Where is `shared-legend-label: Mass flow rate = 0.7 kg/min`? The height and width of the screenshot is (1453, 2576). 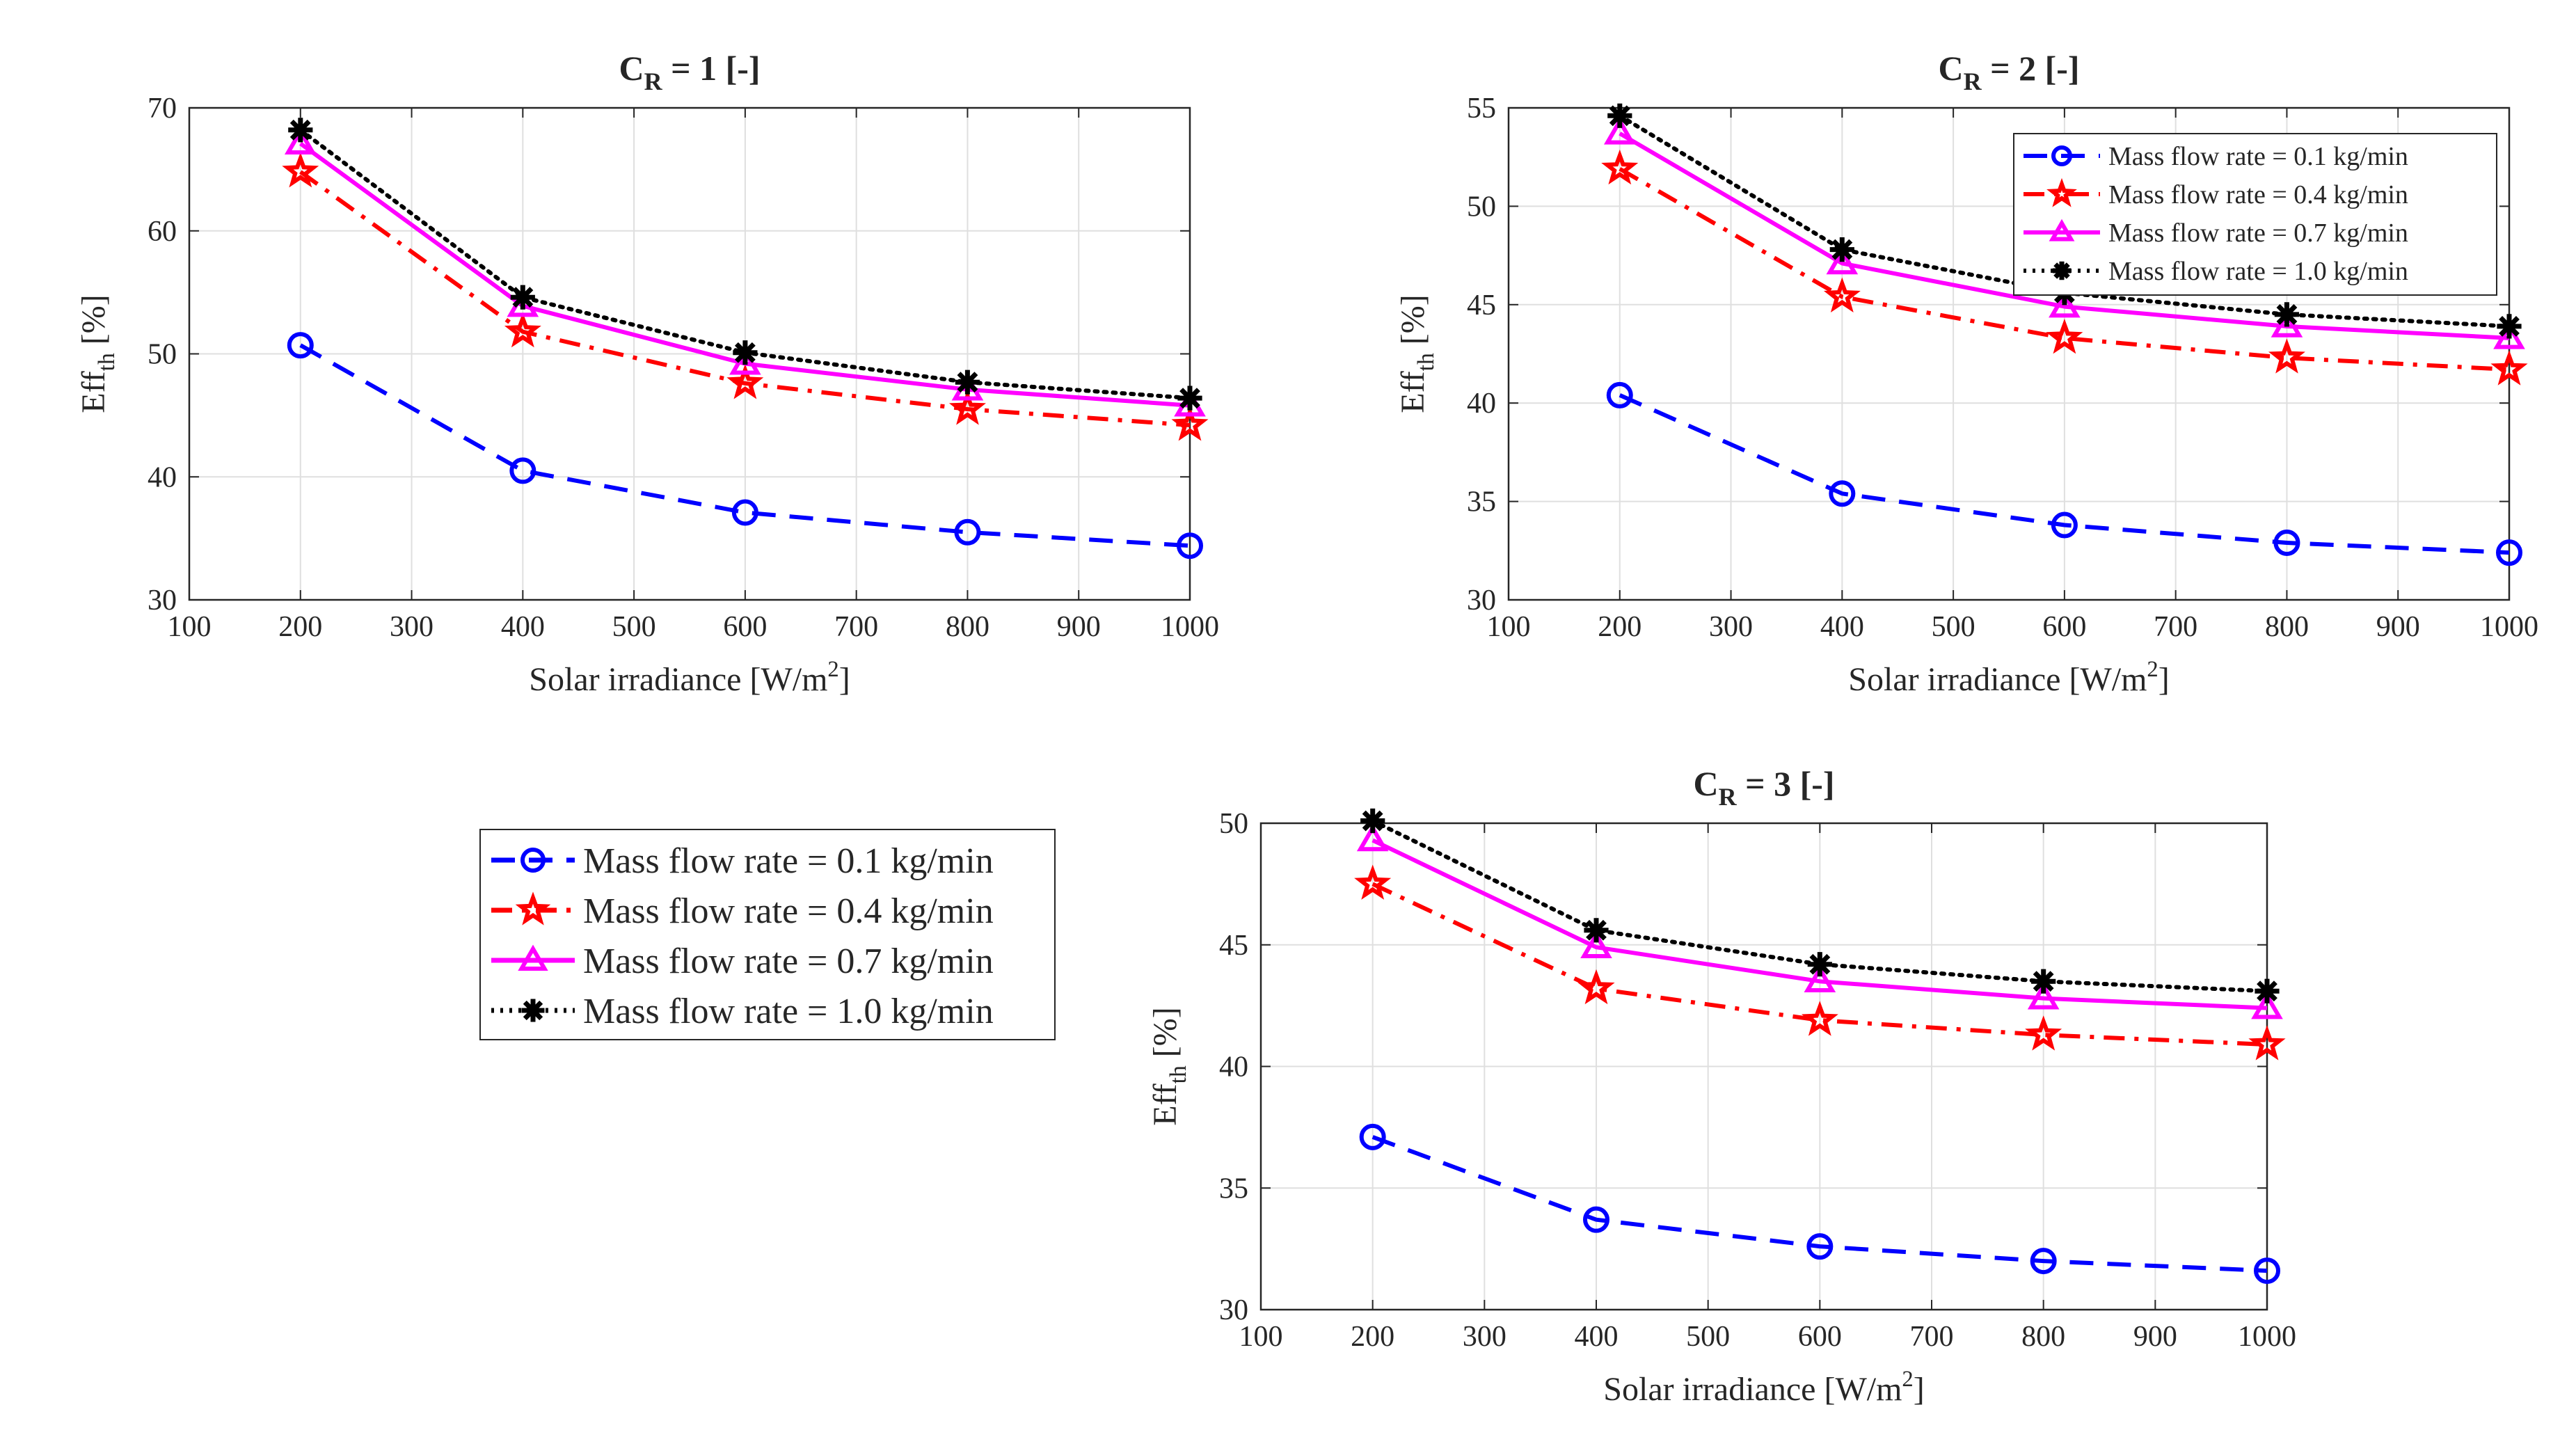
shared-legend-label: Mass flow rate = 0.7 kg/min is located at coordinates (788, 962).